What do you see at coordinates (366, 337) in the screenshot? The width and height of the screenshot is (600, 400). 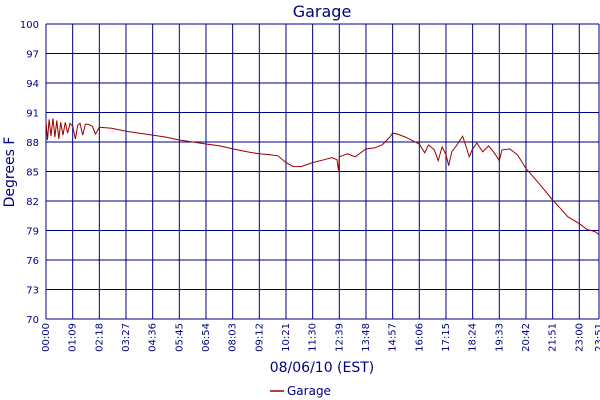 I see `x-tick-label: 13:48` at bounding box center [366, 337].